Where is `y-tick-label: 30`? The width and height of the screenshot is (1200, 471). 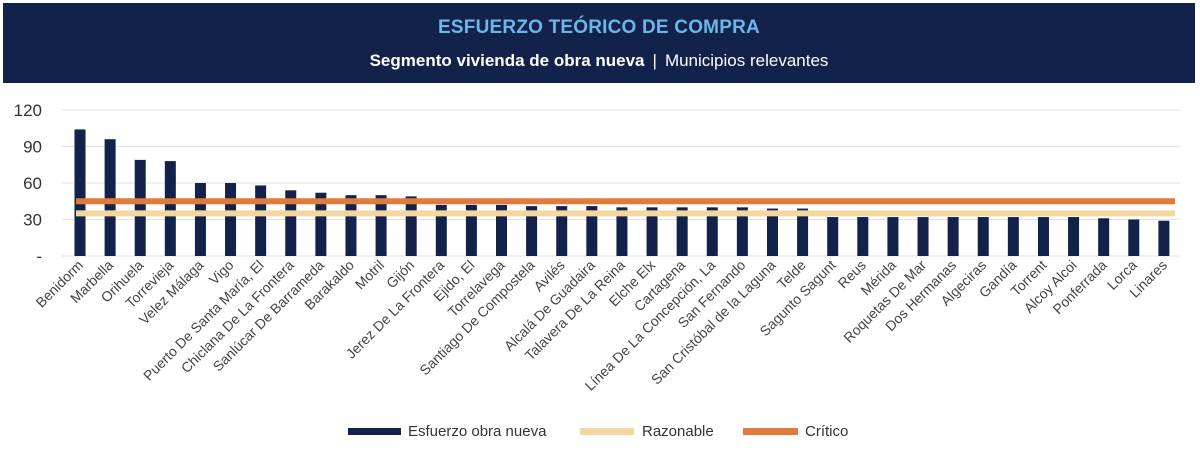
y-tick-label: 30 is located at coordinates (32, 220).